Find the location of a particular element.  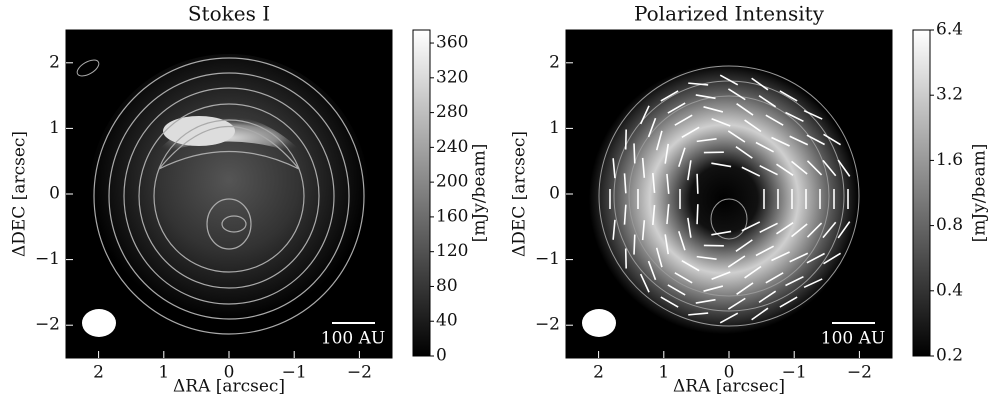

y-tick-label: 1 is located at coordinates (554, 128).